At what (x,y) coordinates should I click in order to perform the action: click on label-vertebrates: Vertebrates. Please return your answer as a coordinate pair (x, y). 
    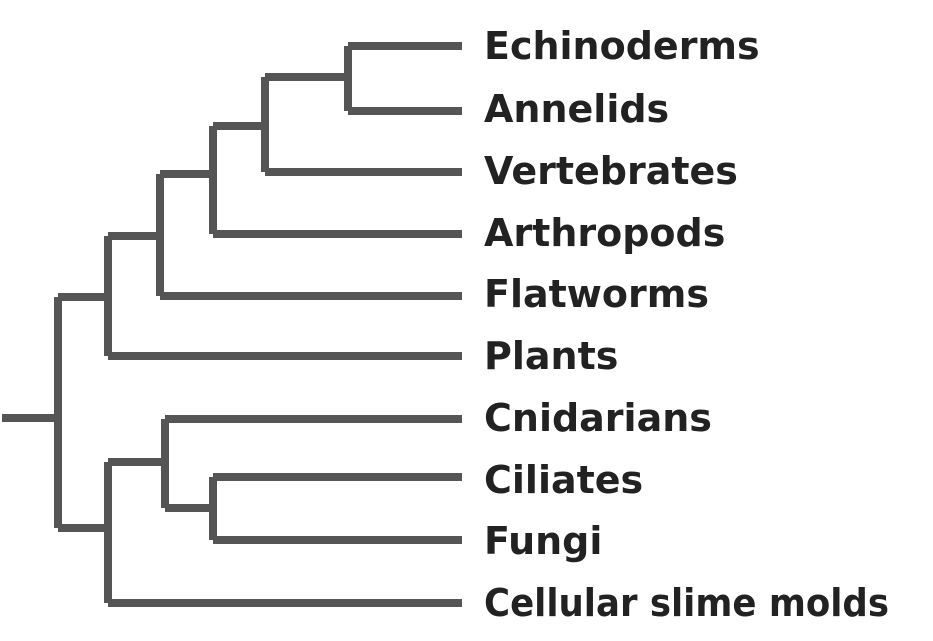
    Looking at the image, I should click on (611, 171).